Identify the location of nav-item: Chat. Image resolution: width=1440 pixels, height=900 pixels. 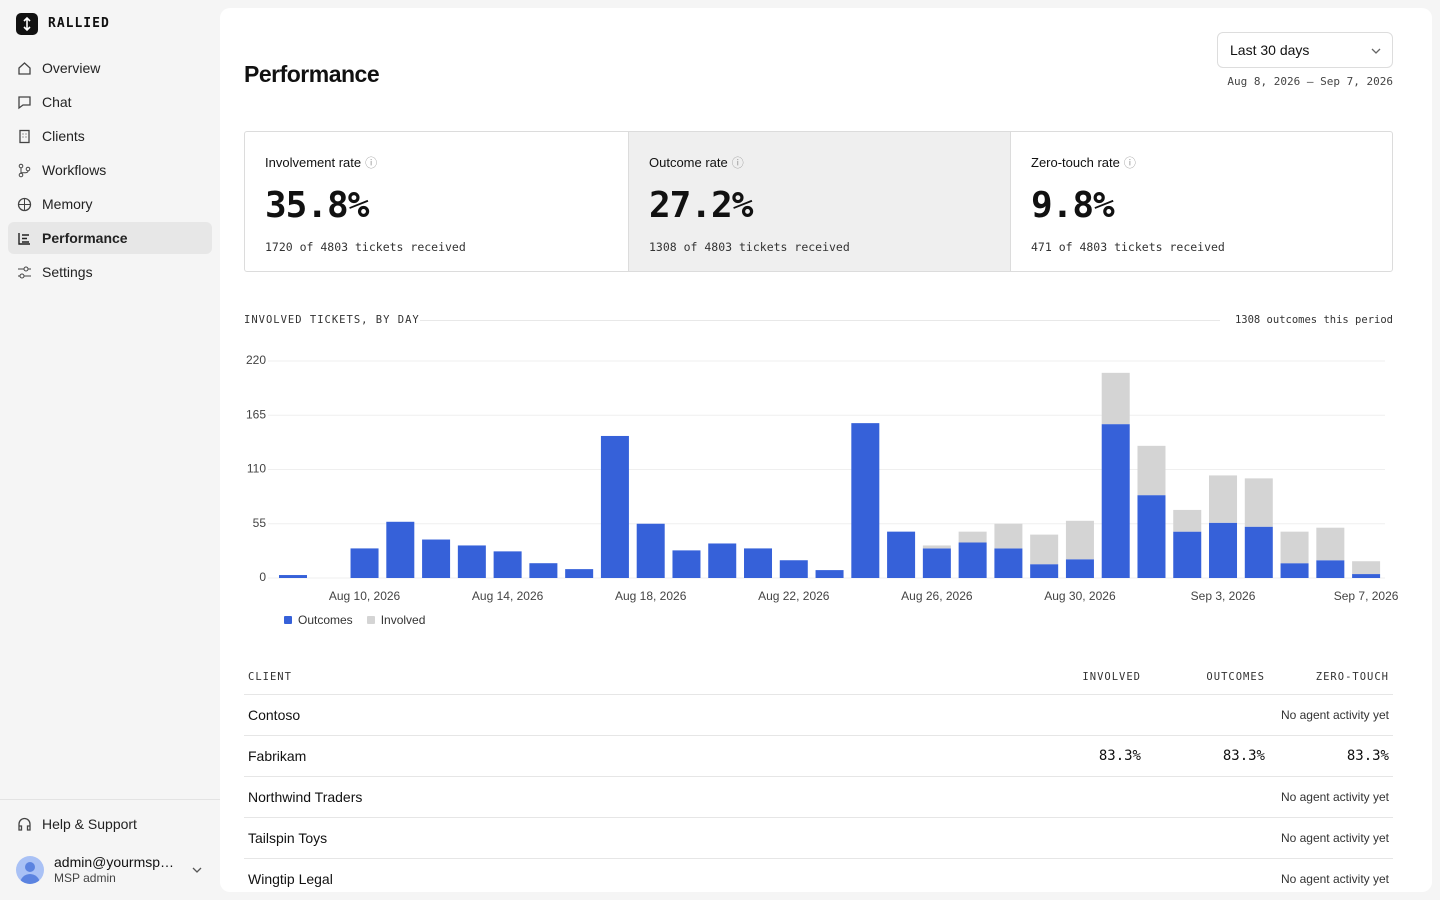
(110, 102).